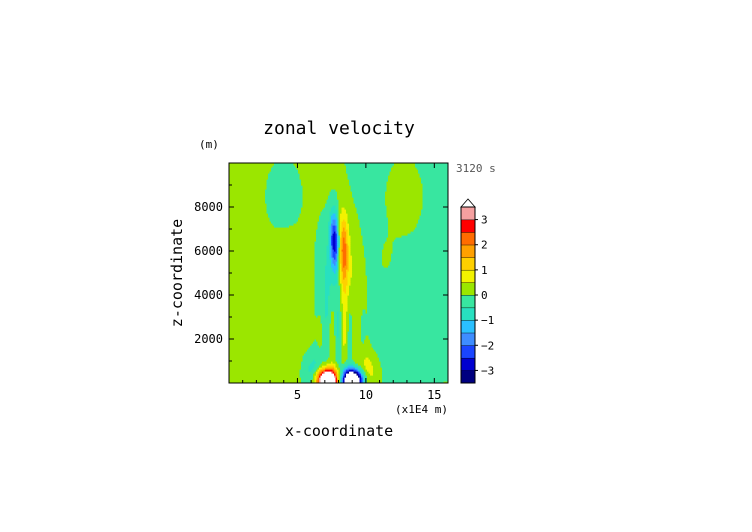 This screenshot has width=752, height=532. I want to click on colorbar-tick-label: −2, so click(487, 345).